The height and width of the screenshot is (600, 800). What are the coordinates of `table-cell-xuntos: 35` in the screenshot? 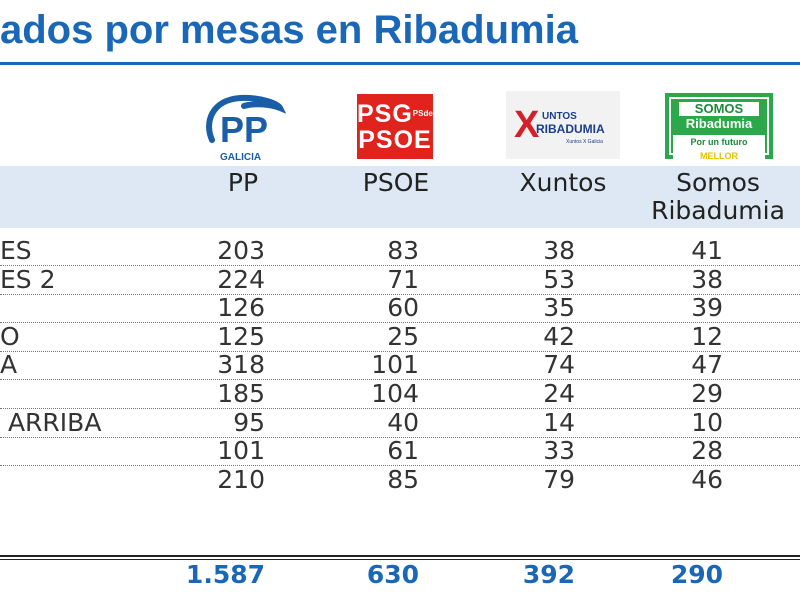 It's located at (559, 308).